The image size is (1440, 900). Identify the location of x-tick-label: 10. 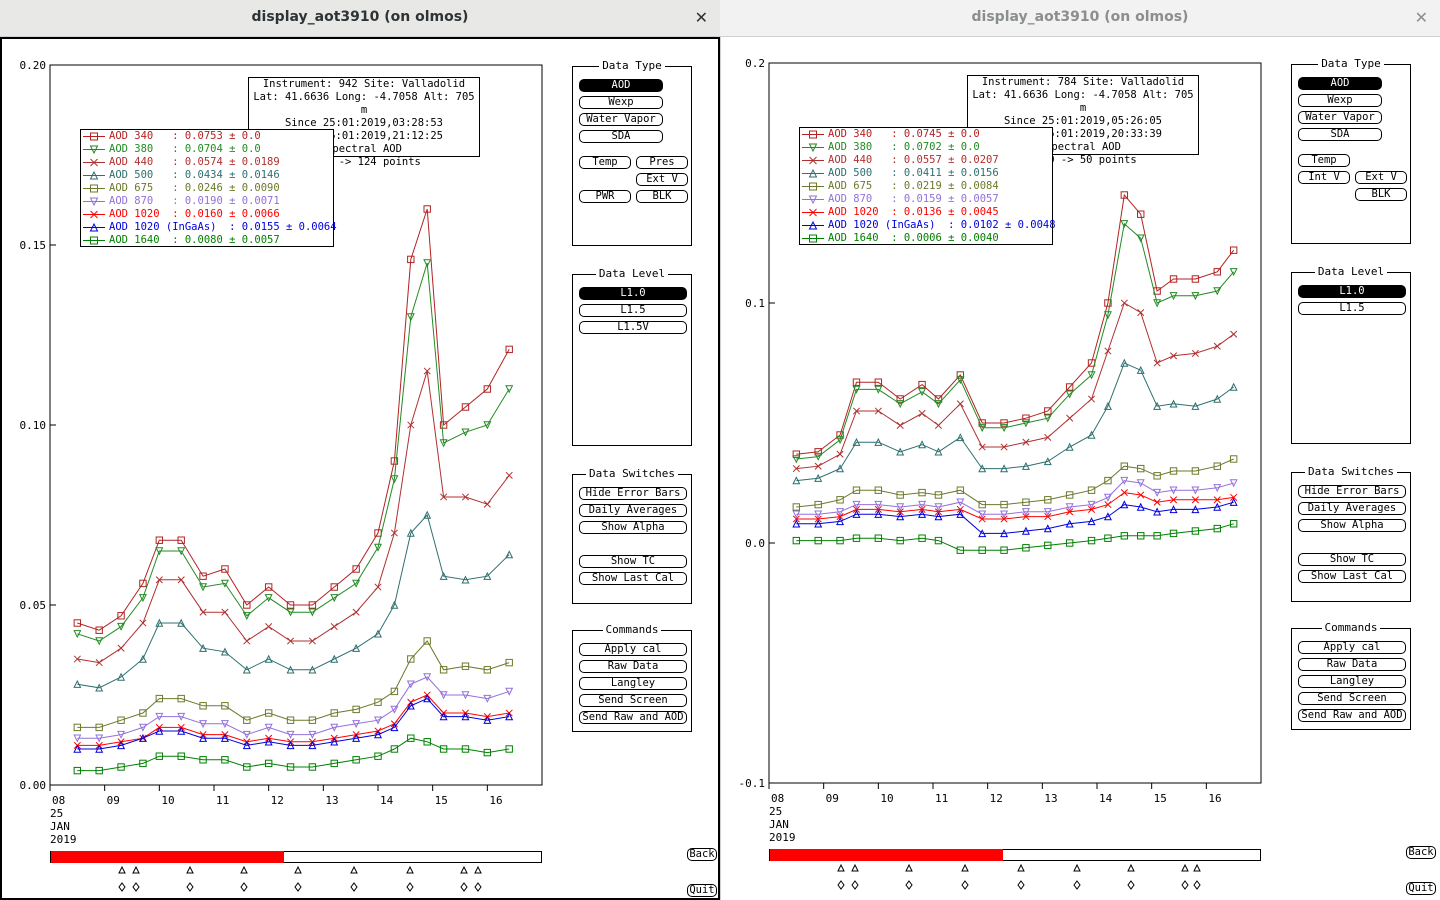
(167, 800).